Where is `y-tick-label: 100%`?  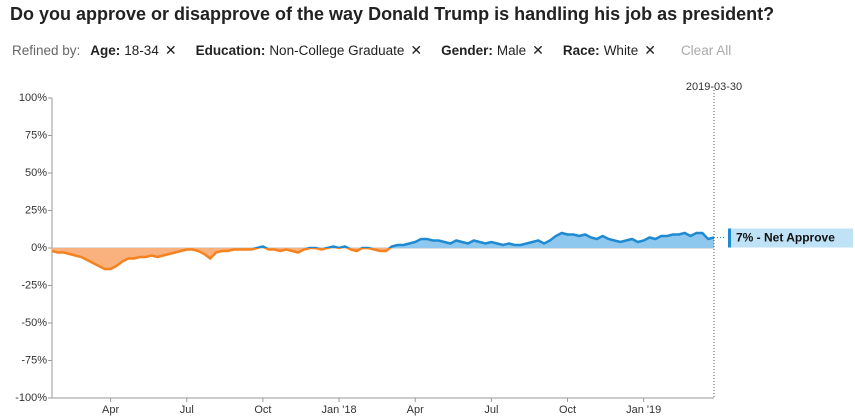 y-tick-label: 100% is located at coordinates (33, 98).